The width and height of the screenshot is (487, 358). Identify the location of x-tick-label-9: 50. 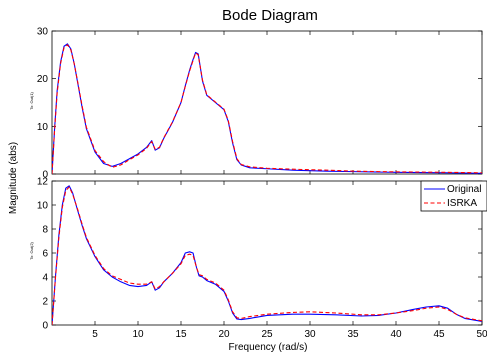
(481, 334).